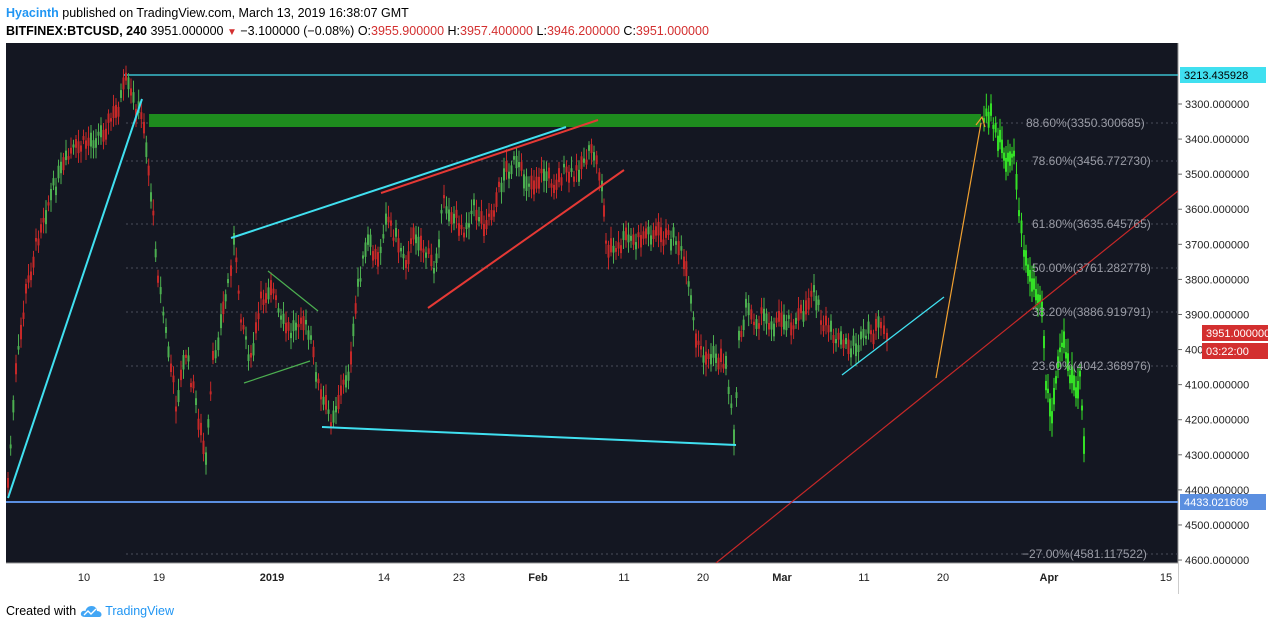 The image size is (1274, 628). What do you see at coordinates (1217, 526) in the screenshot?
I see `price-tick-label: 4500.000000` at bounding box center [1217, 526].